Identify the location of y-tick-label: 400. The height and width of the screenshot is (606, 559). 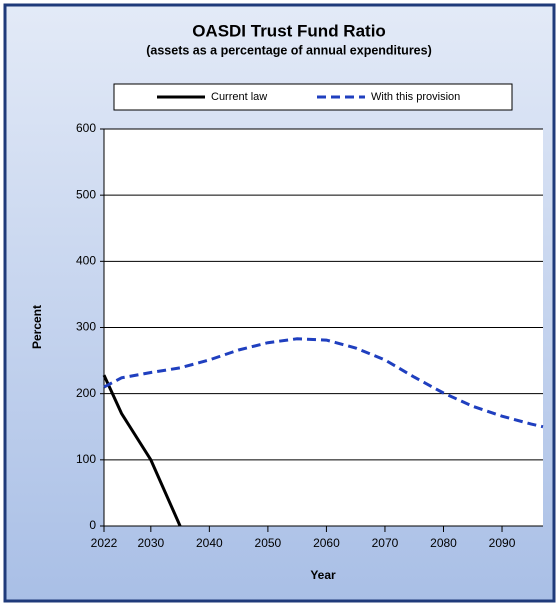
(86, 261).